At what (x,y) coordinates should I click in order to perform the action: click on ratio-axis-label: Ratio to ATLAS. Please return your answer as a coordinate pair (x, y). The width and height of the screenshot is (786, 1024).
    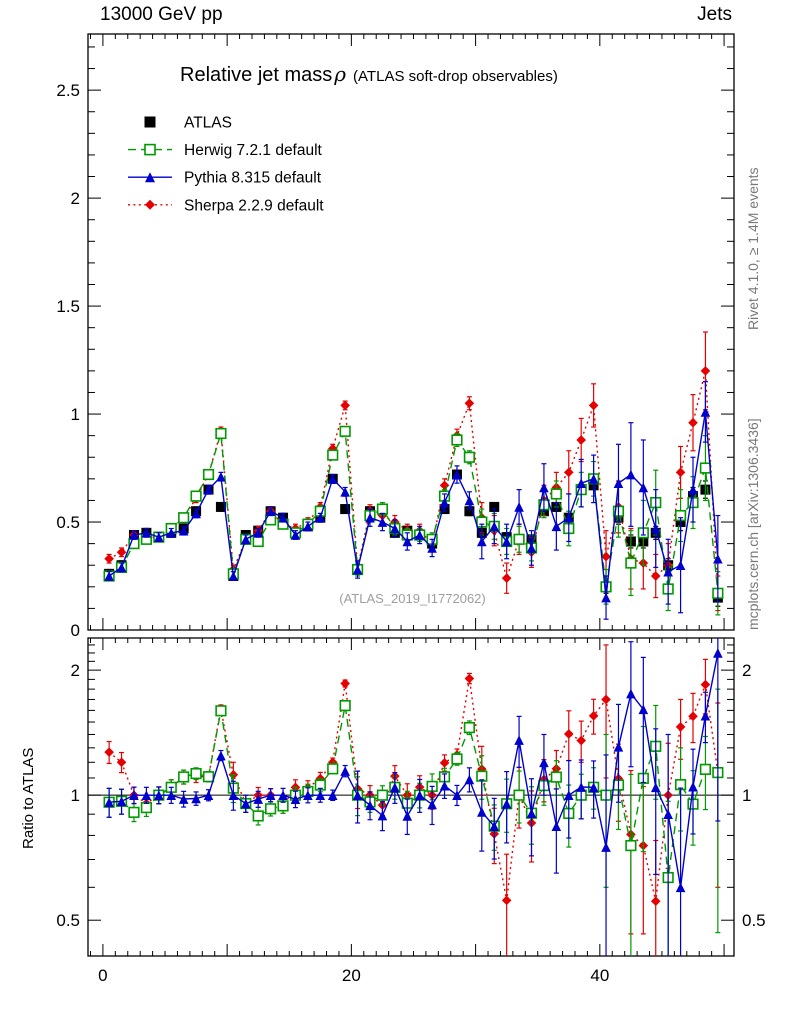
    Looking at the image, I should click on (28, 798).